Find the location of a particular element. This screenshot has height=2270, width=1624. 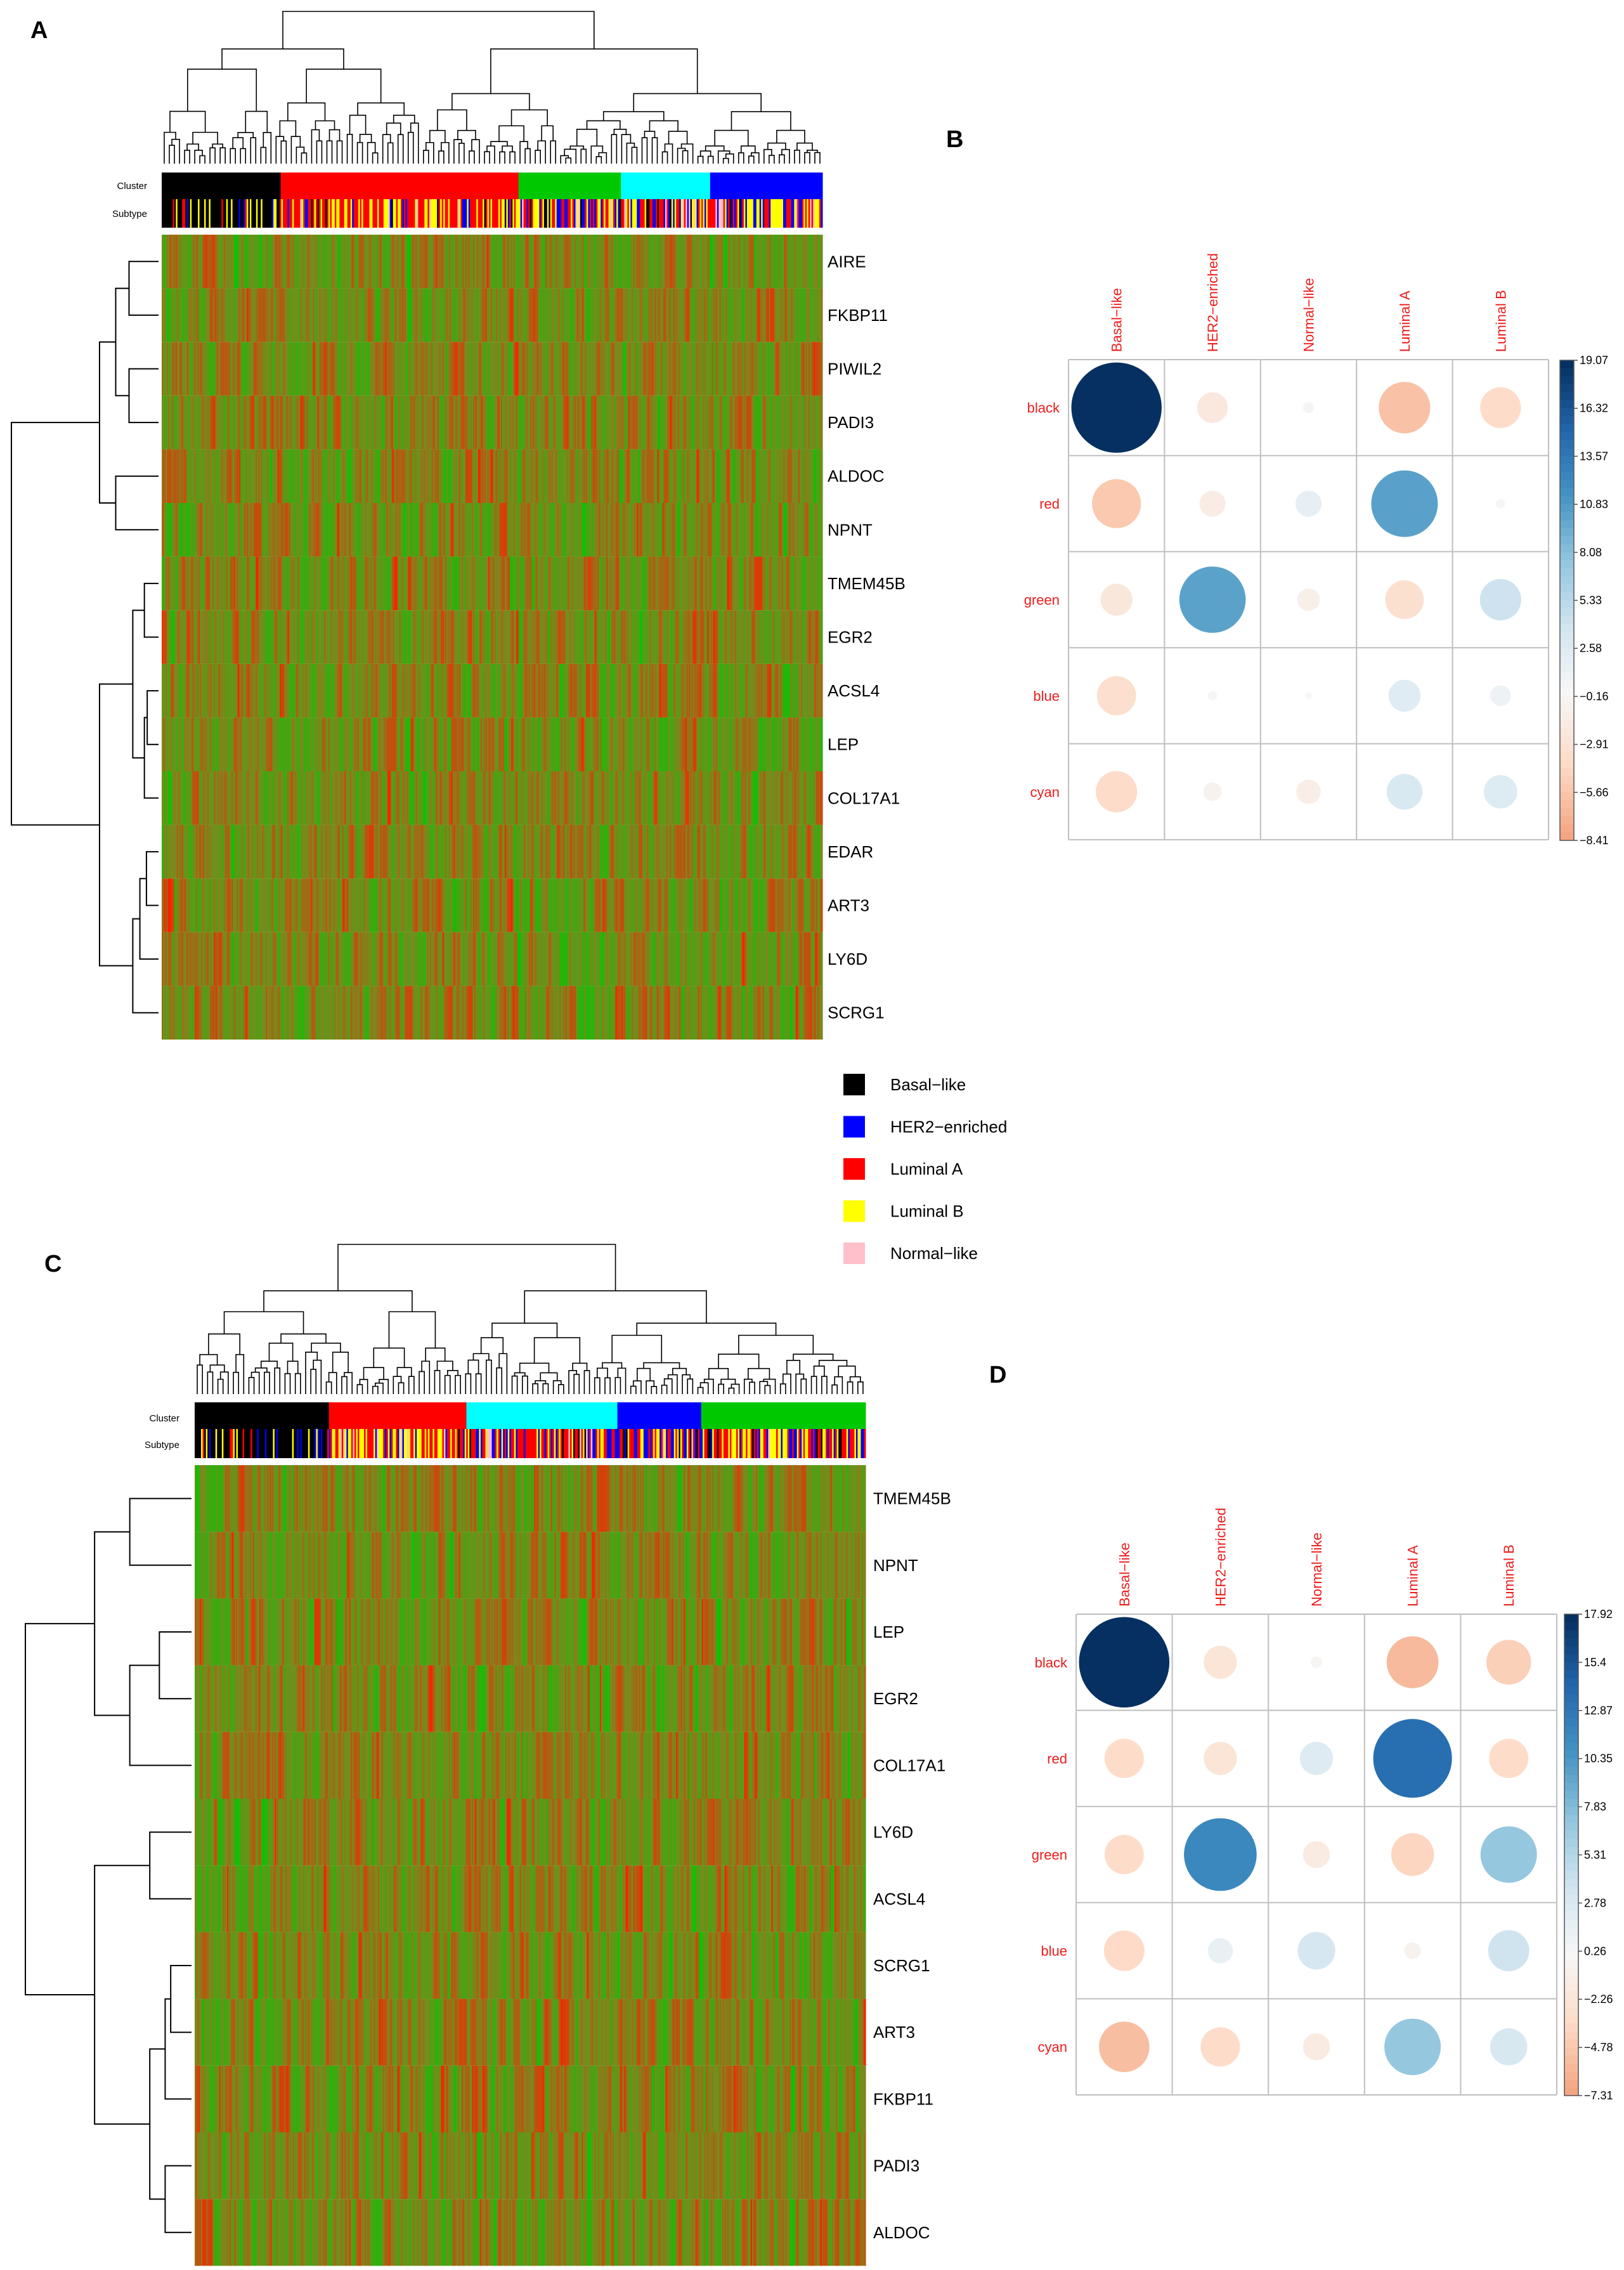

a-cluster-seg-cyan is located at coordinates (666, 186).